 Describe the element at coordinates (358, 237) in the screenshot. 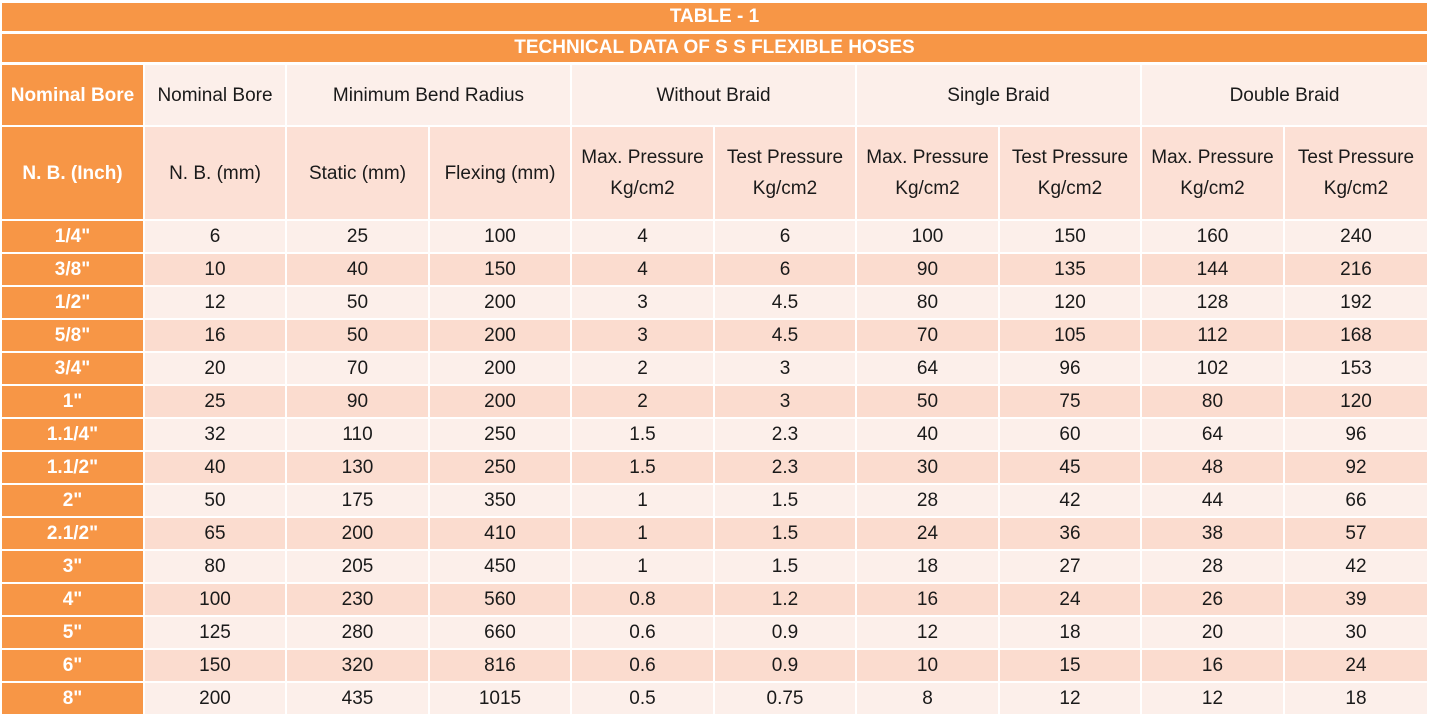

I see `cell-static-mm: 25` at that location.